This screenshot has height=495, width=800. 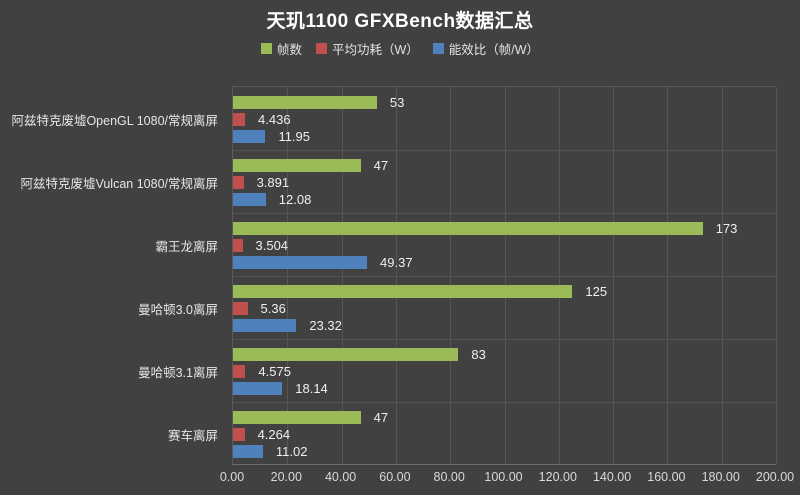 I want to click on x-axis-tick-label: 100.00, so click(x=503, y=477).